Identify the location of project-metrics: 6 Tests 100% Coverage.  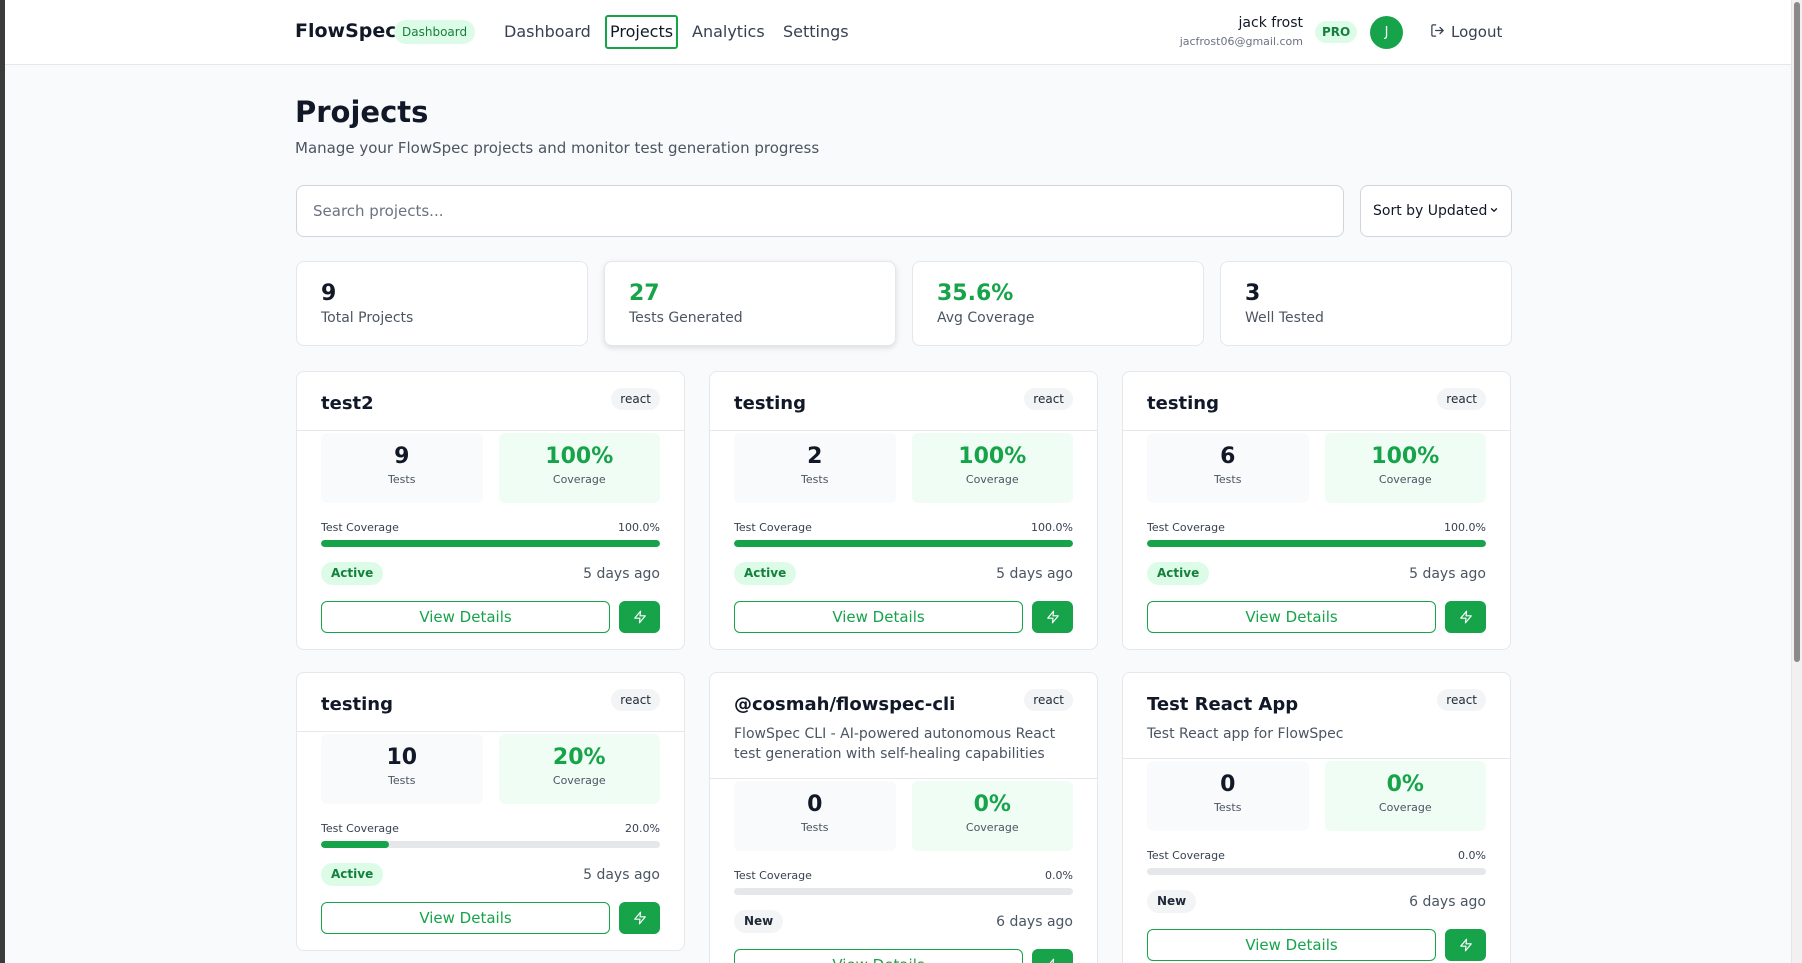
(1316, 467).